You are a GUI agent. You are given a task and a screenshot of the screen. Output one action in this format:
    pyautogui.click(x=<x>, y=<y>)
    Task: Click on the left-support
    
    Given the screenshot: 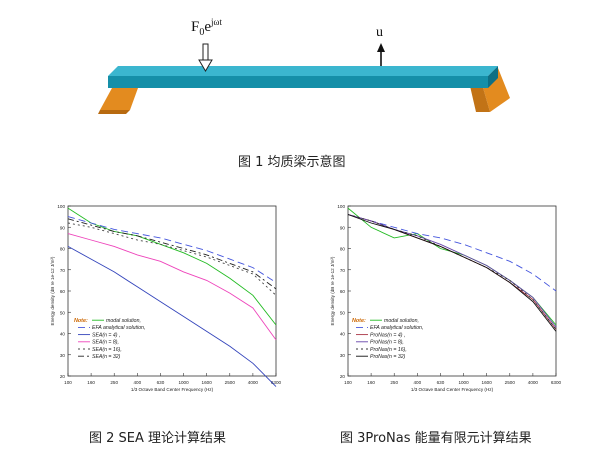 What is the action you would take?
    pyautogui.click(x=119, y=99)
    